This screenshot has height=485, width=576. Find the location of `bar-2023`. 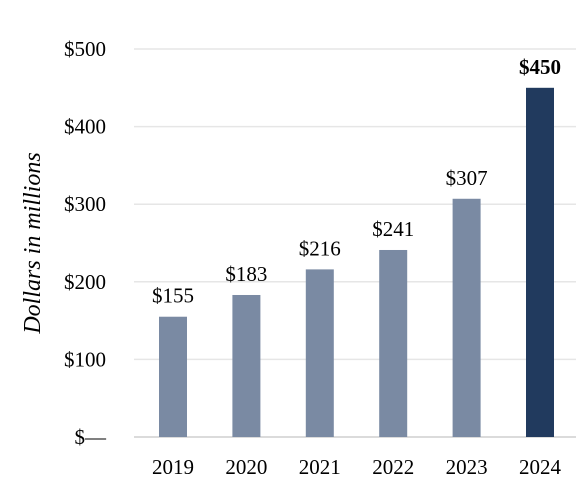

bar-2023 is located at coordinates (466, 317).